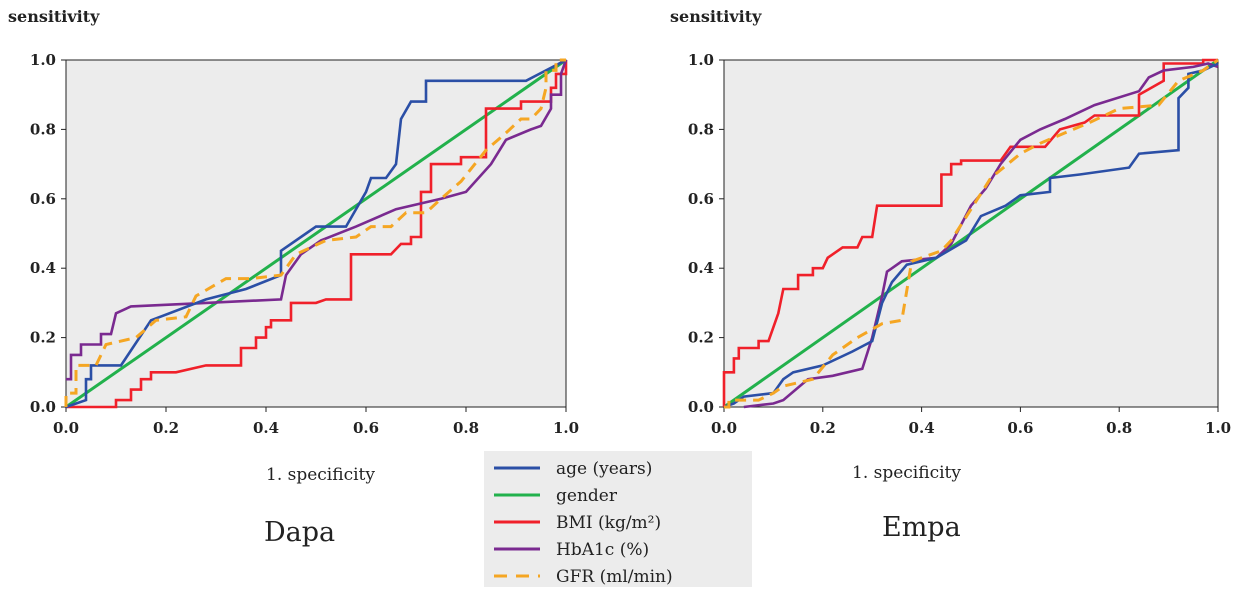  I want to click on empa-y-tick-label: 0.8, so click(701, 129).